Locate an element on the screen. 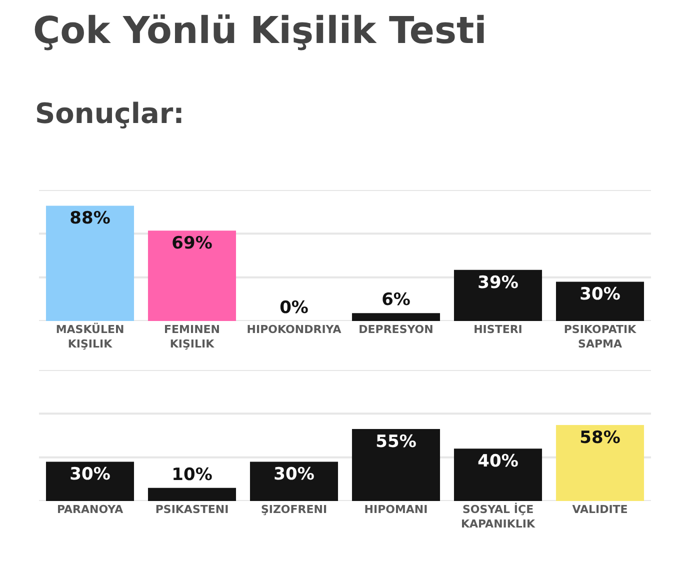  x-tick-label: VALIDITE is located at coordinates (600, 509).